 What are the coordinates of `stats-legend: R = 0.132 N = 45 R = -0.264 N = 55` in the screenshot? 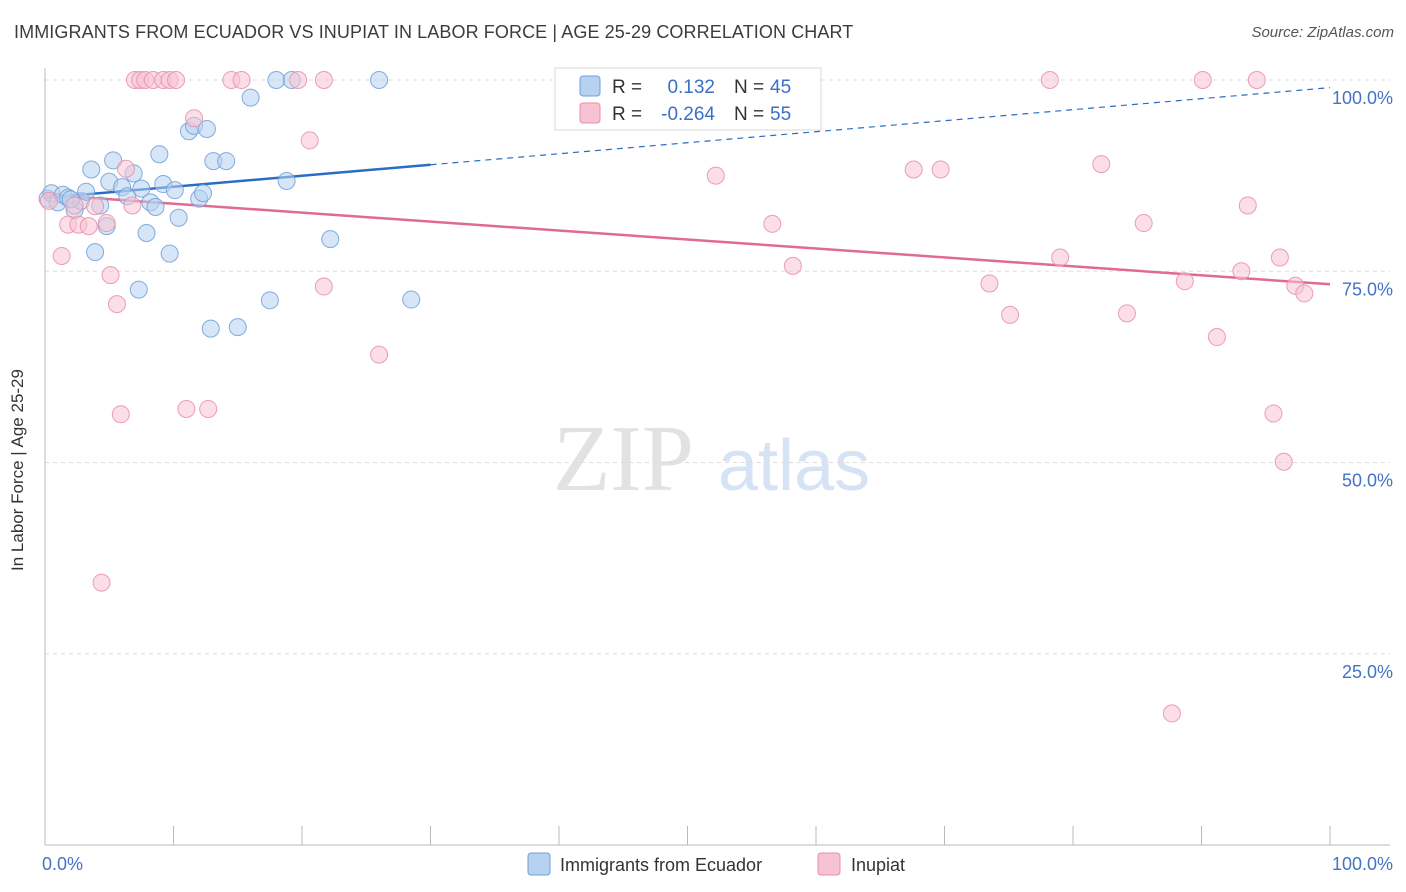 It's located at (688, 99).